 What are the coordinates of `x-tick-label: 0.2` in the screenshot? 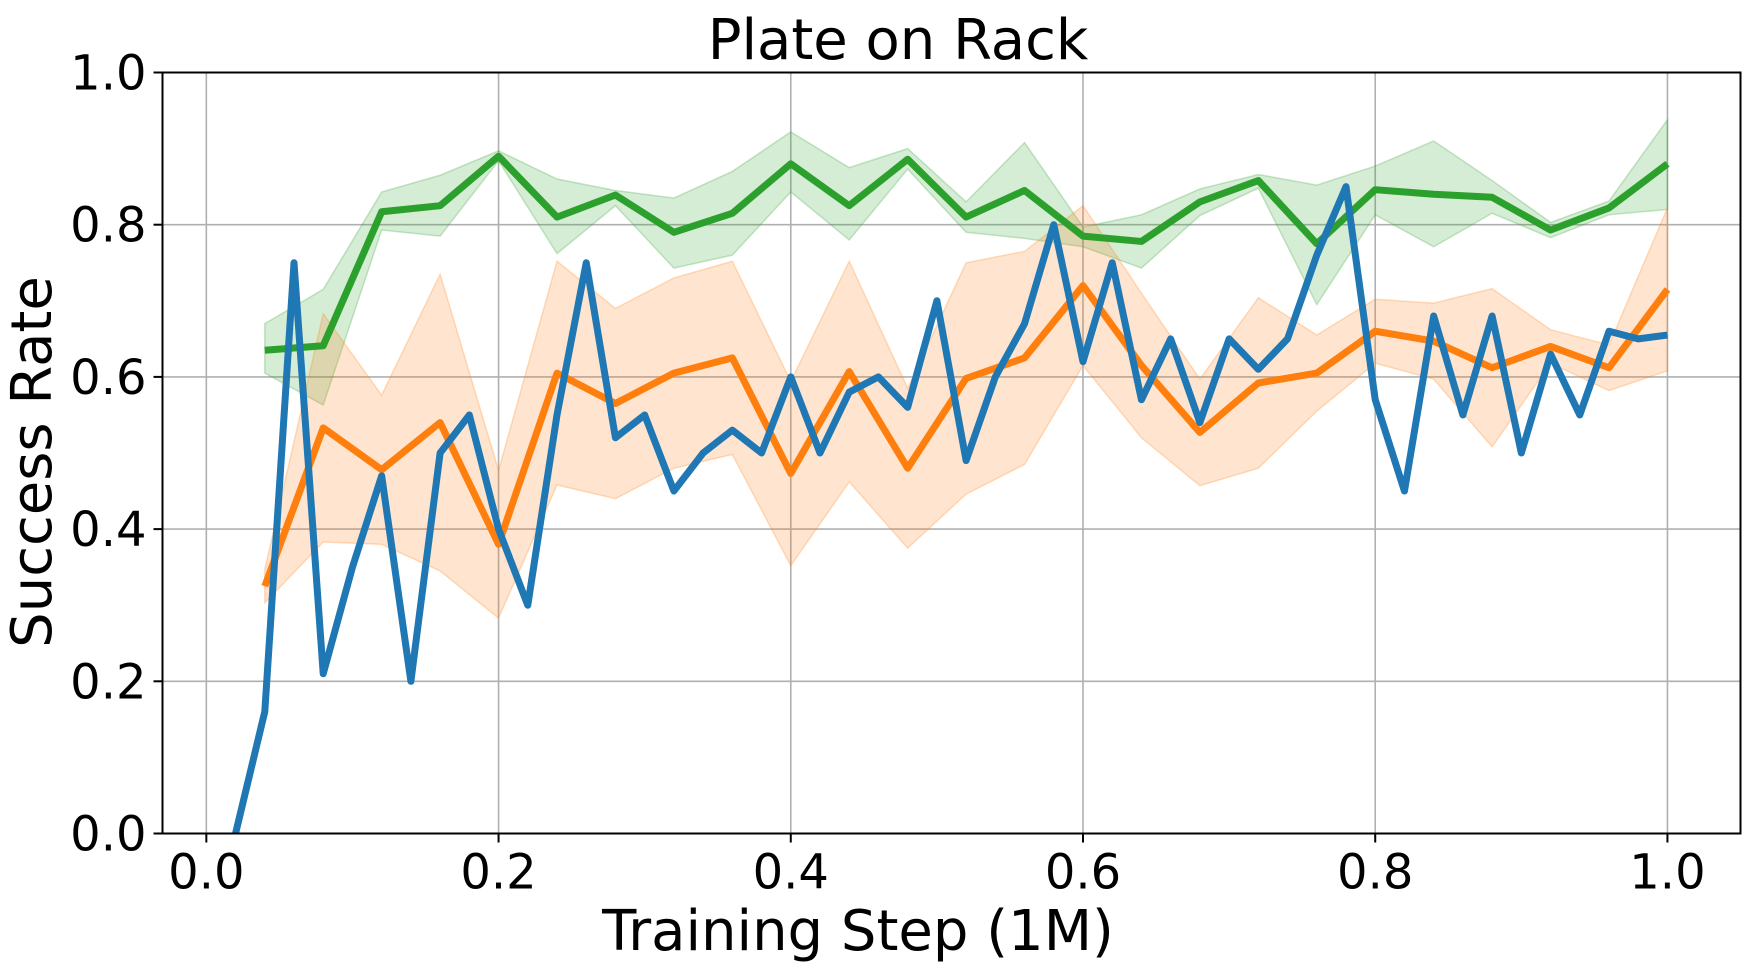 It's located at (498, 873).